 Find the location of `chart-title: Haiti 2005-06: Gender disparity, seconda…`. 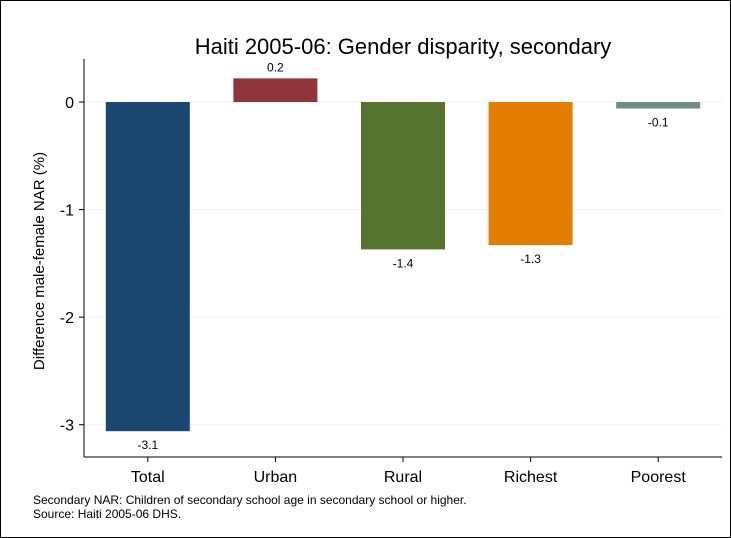

chart-title: Haiti 2005-06: Gender disparity, seconda… is located at coordinates (403, 46).